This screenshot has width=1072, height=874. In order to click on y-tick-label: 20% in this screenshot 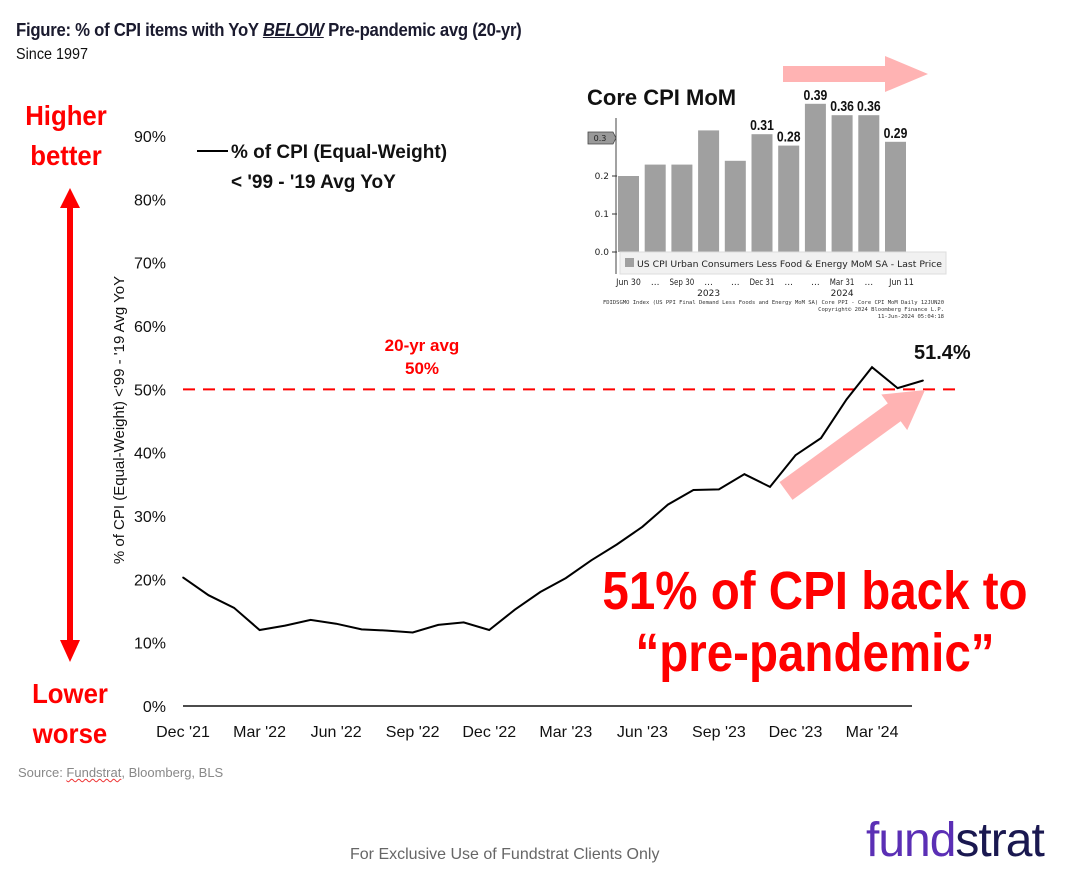, I will do `click(150, 580)`.